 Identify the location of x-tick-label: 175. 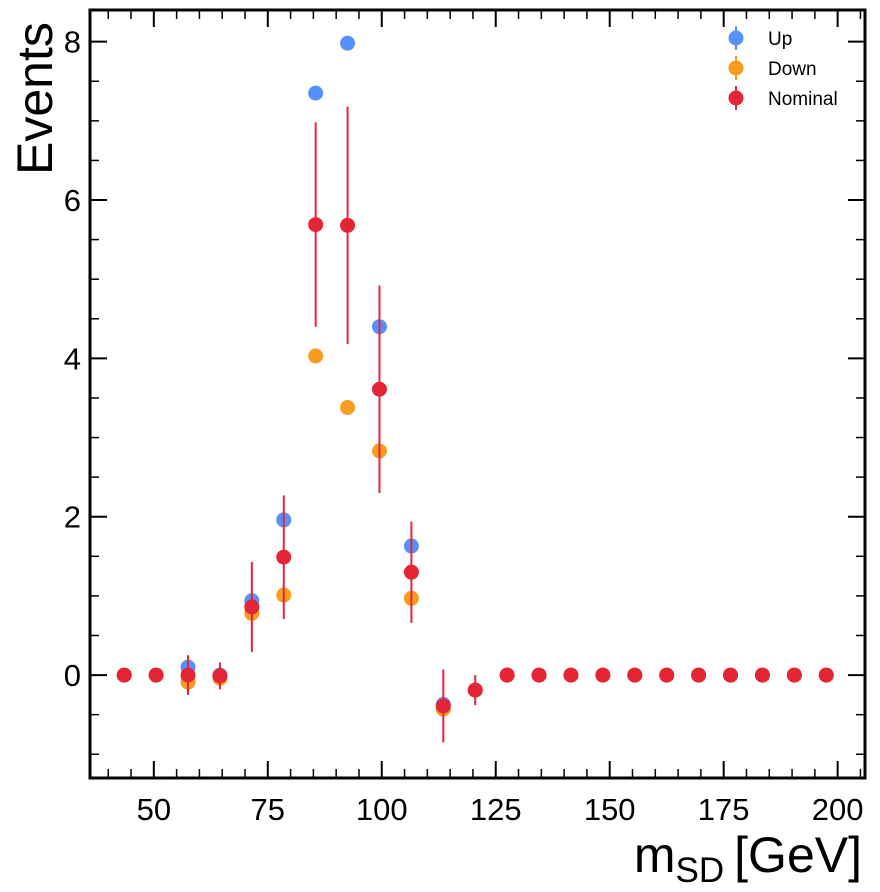
(724, 809).